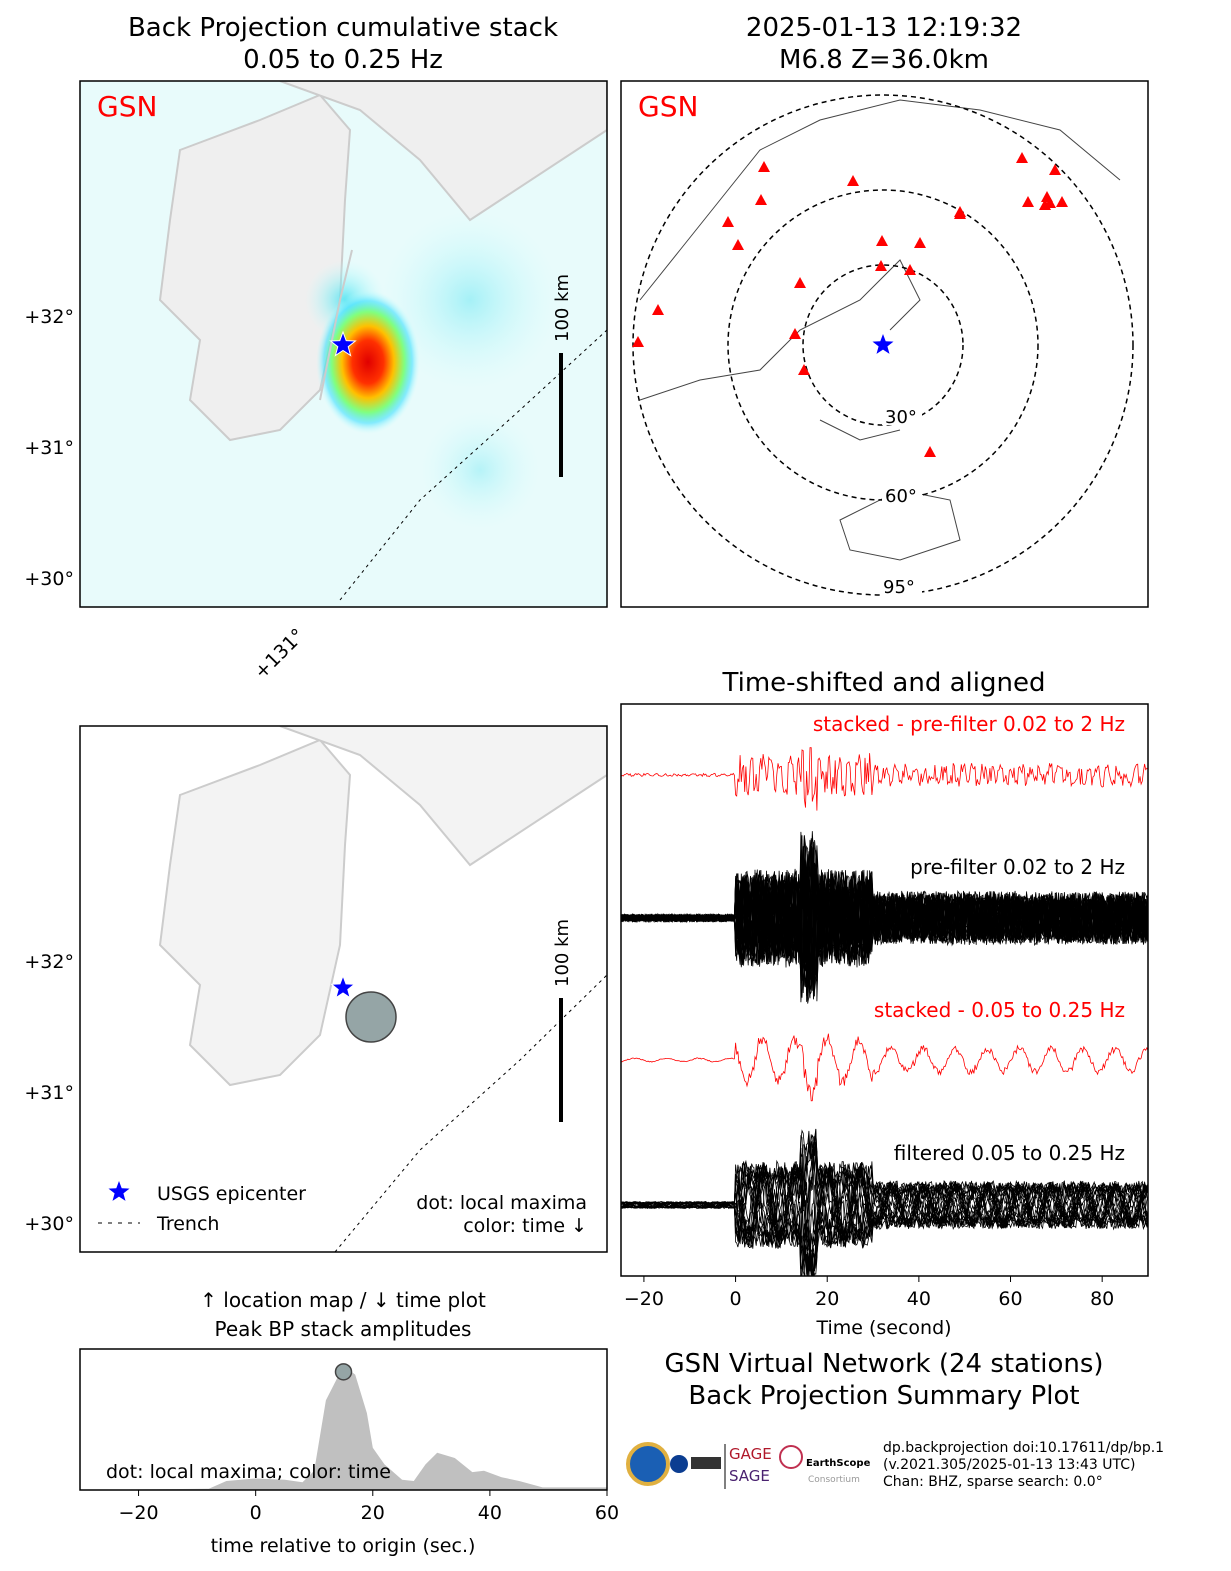  I want to click on land-kyushu, so click(255, 267).